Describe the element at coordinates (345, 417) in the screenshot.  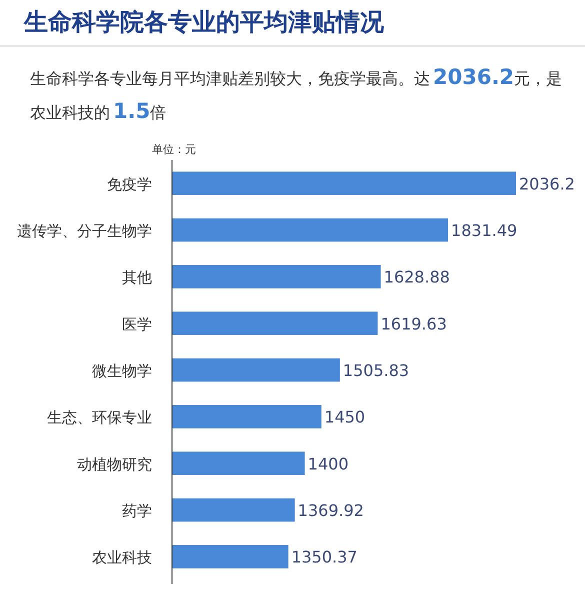
I see `data-label: 1450` at that location.